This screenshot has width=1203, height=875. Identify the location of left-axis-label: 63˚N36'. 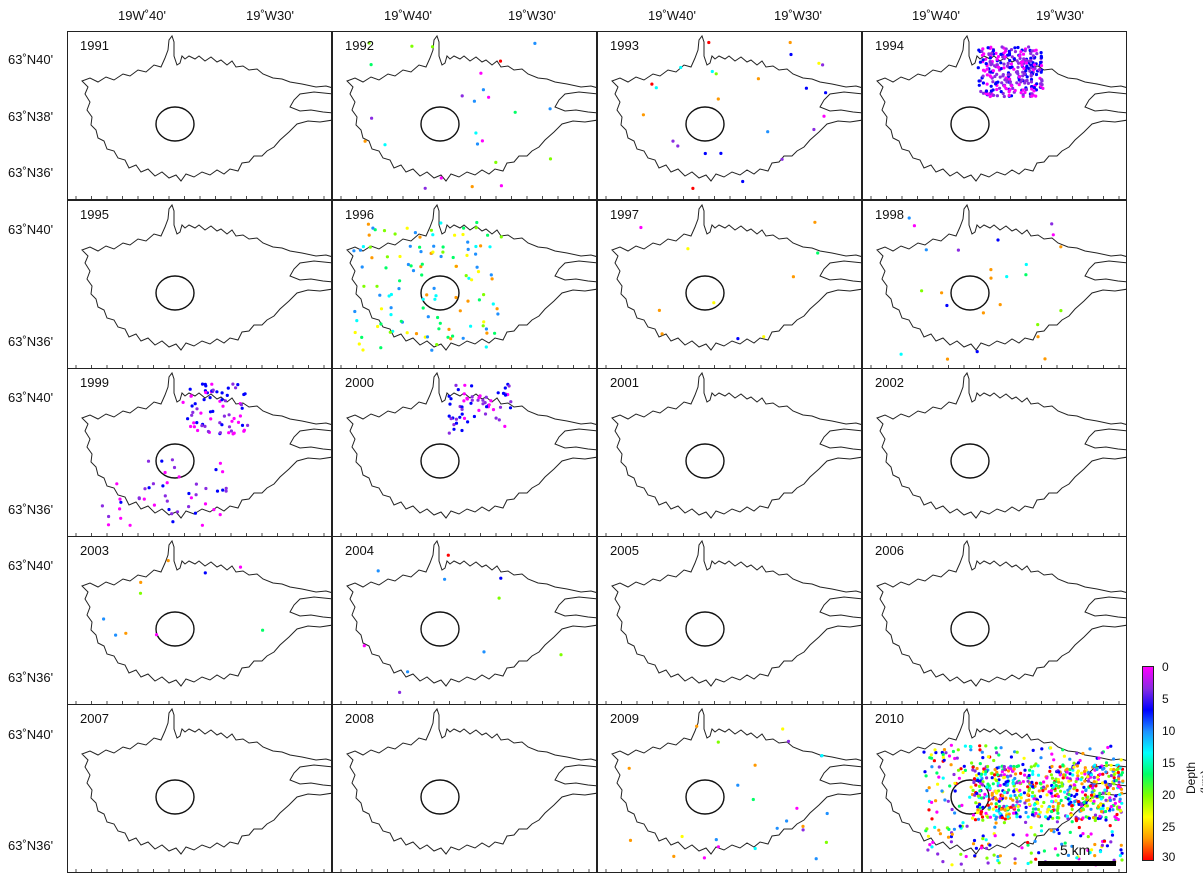
(31, 341).